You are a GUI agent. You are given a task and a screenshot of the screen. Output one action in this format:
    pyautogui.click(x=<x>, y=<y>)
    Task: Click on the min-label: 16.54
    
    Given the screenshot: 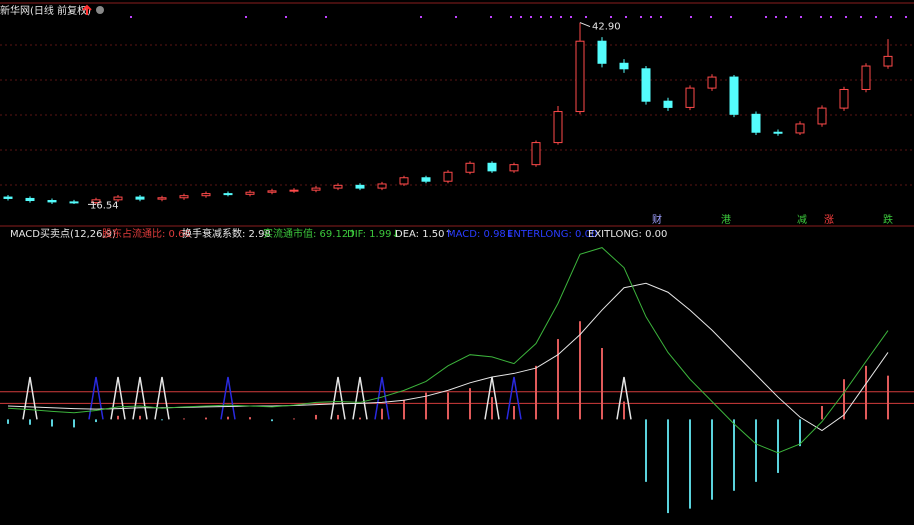 What is the action you would take?
    pyautogui.click(x=104, y=205)
    